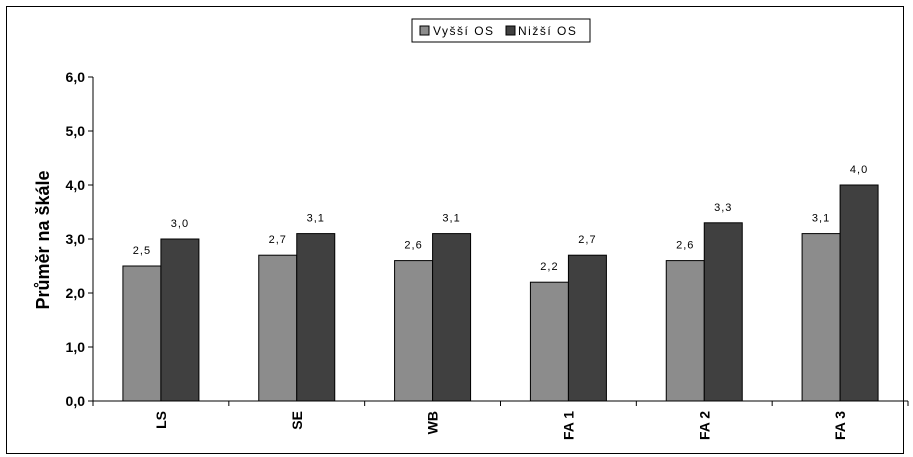 This screenshot has width=913, height=457. What do you see at coordinates (180, 224) in the screenshot?
I see `data-label: 3,0` at bounding box center [180, 224].